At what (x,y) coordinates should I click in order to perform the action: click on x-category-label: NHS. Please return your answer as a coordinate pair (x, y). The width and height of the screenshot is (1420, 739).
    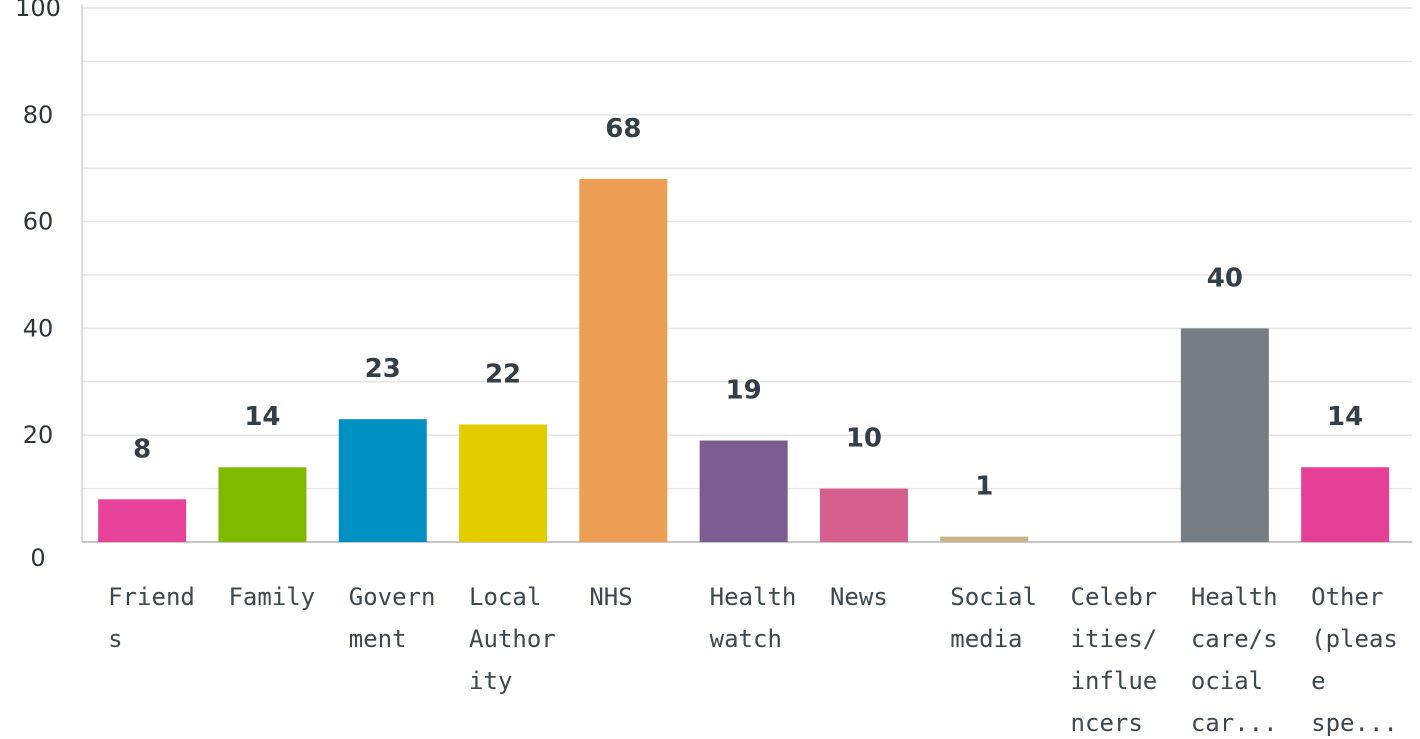
    Looking at the image, I should click on (610, 597).